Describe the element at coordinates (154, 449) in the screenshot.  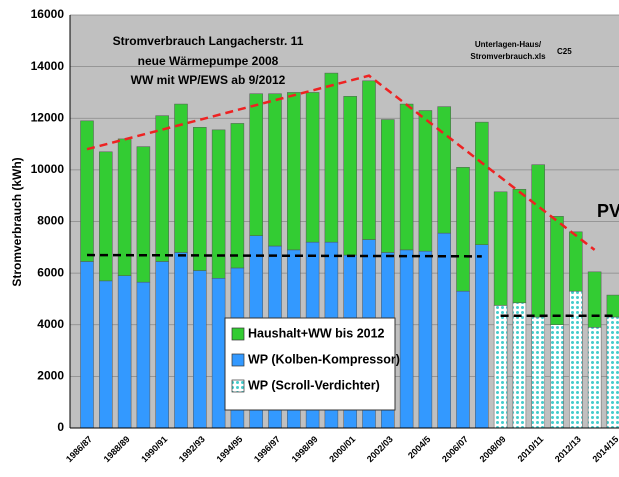
I see `x-tick-label: 1990/91` at that location.